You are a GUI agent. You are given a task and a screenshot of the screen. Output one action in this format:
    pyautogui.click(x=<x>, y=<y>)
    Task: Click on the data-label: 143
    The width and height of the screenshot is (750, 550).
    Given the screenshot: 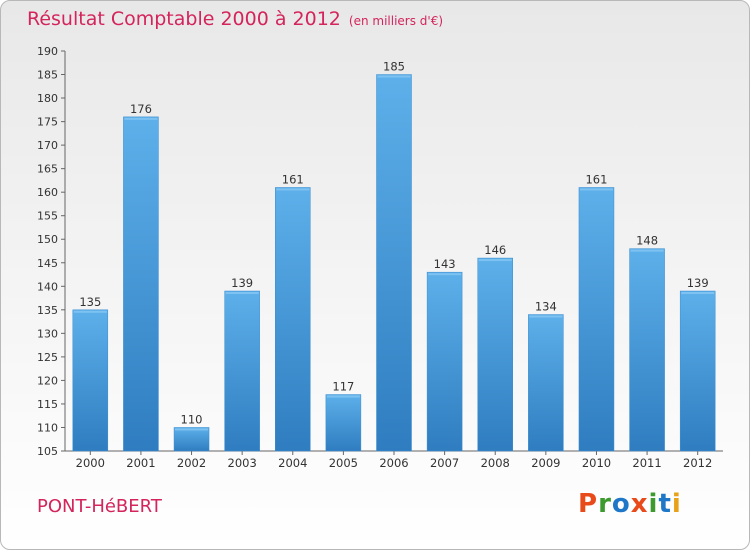 What is the action you would take?
    pyautogui.click(x=445, y=264)
    